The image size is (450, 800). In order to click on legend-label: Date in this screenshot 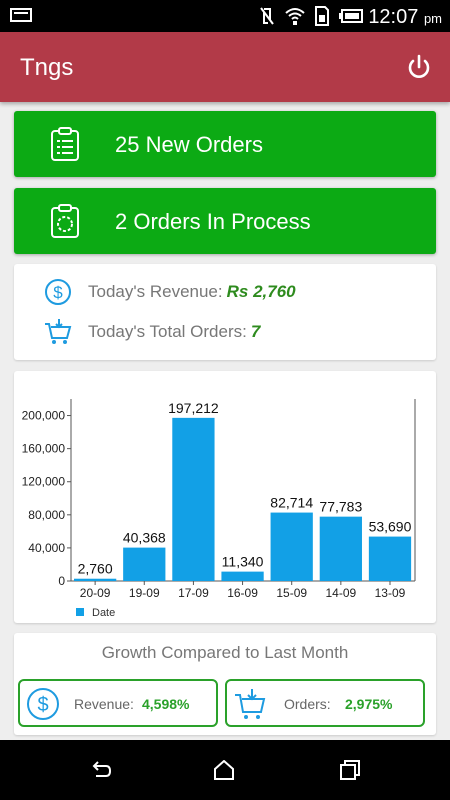, I will do `click(103, 613)`.